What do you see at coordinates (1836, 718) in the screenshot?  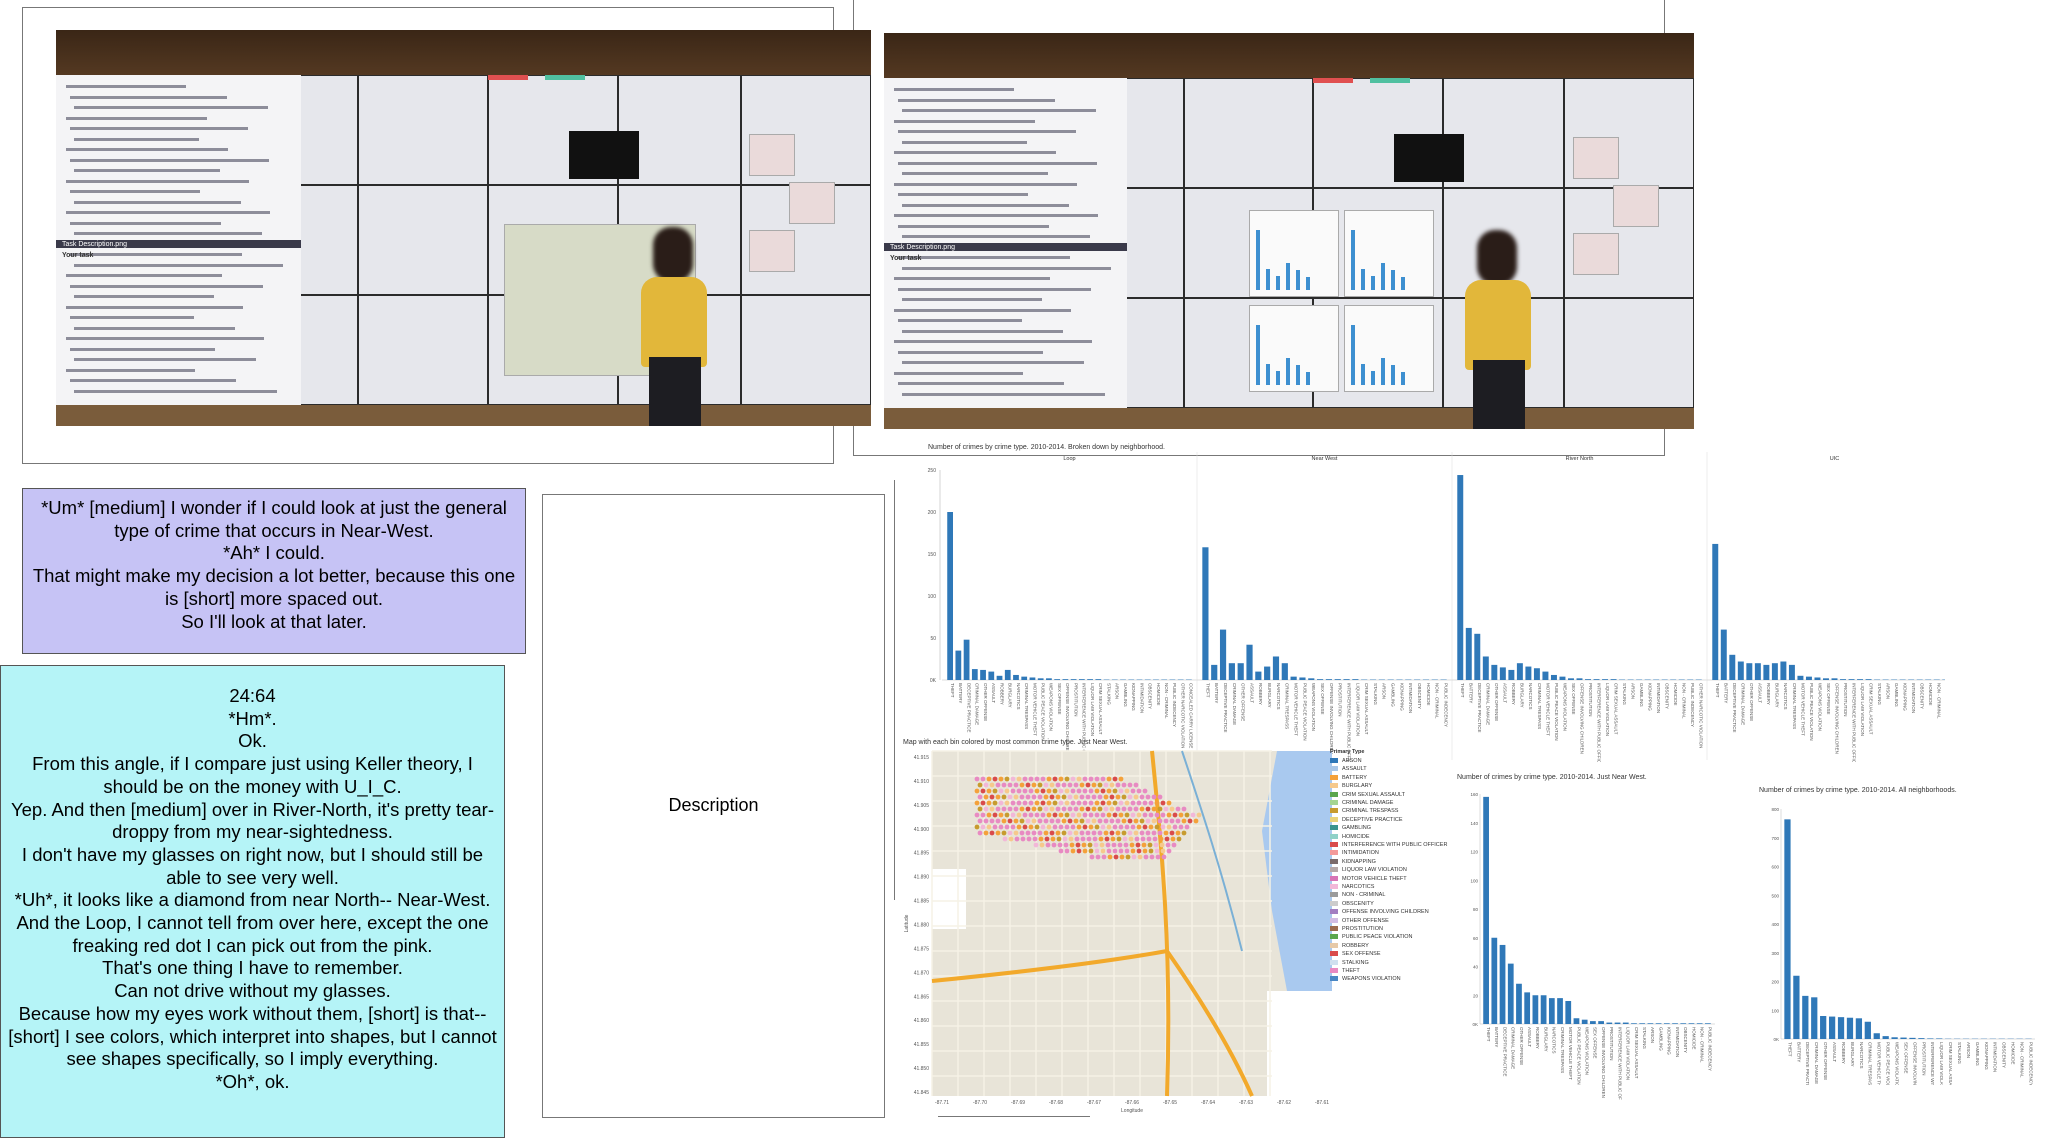 I see `x-tick-label: OFFENSE INVOLVING CHILDREN` at bounding box center [1836, 718].